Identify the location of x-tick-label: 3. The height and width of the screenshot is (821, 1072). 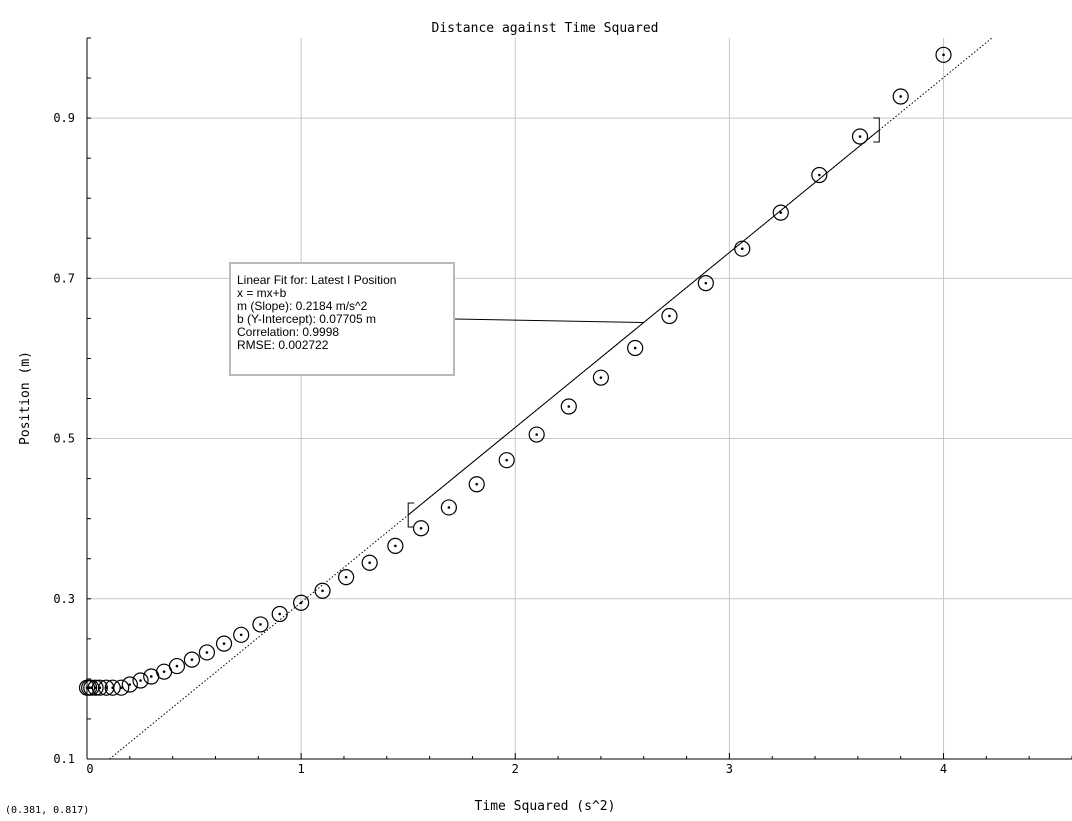
(729, 769).